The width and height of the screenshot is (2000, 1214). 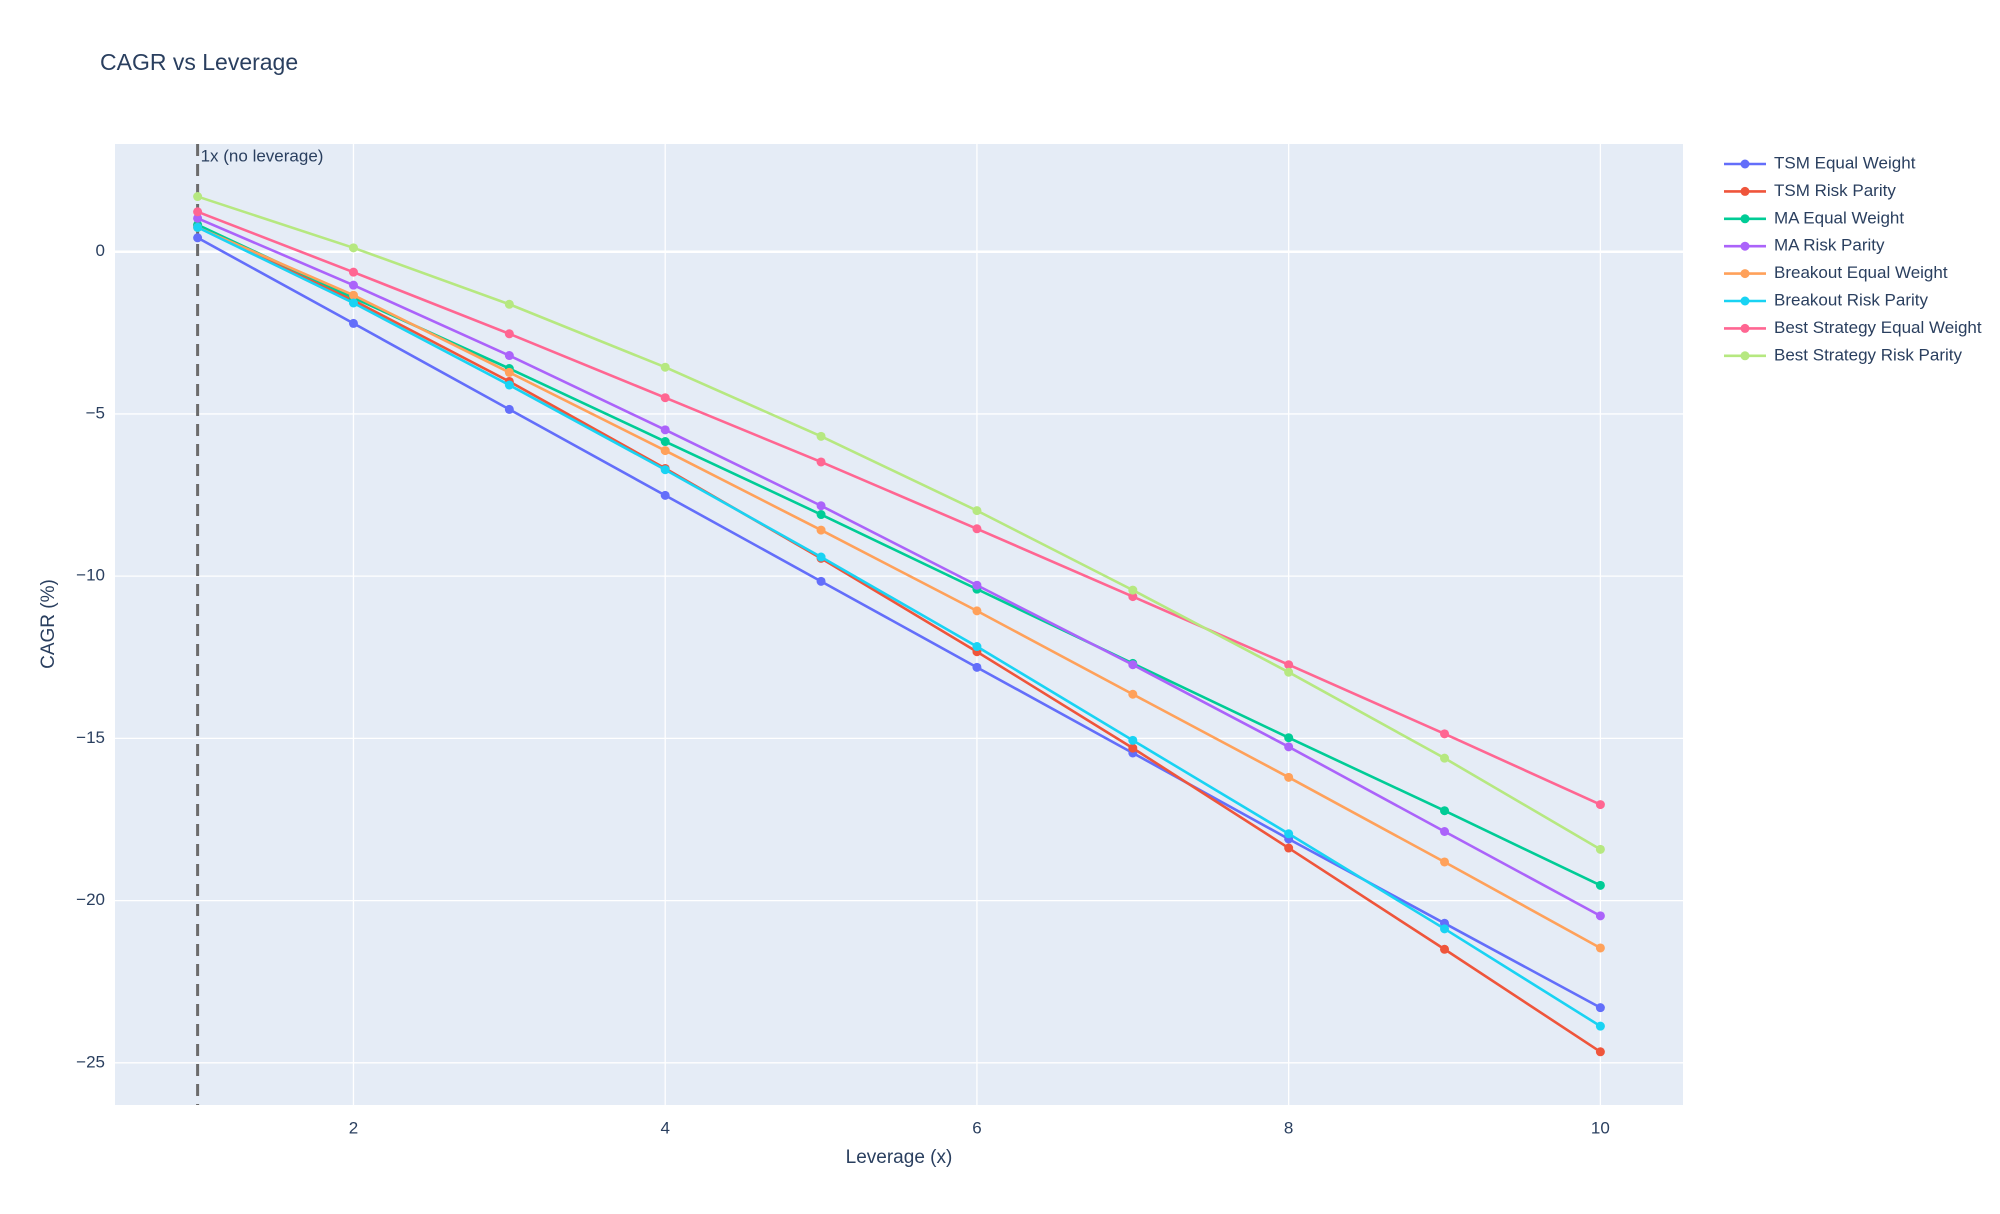 I want to click on legend-label: MA Risk Parity, so click(x=1829, y=245).